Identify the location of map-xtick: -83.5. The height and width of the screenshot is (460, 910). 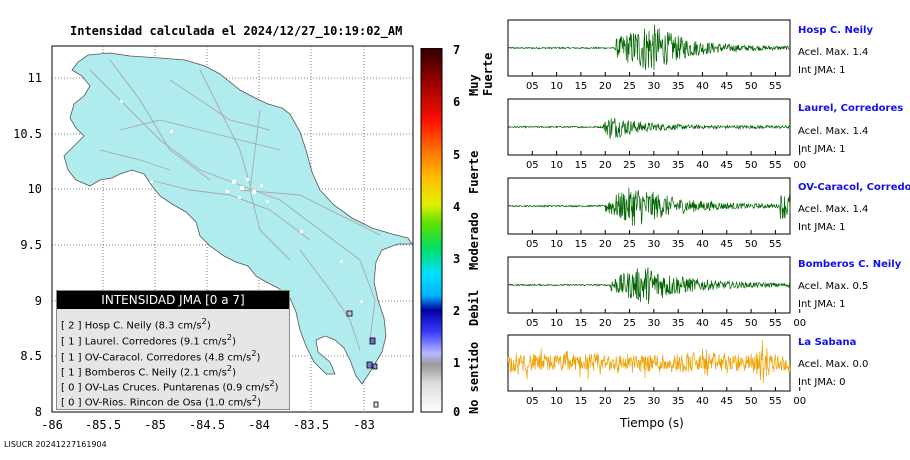
(311, 425).